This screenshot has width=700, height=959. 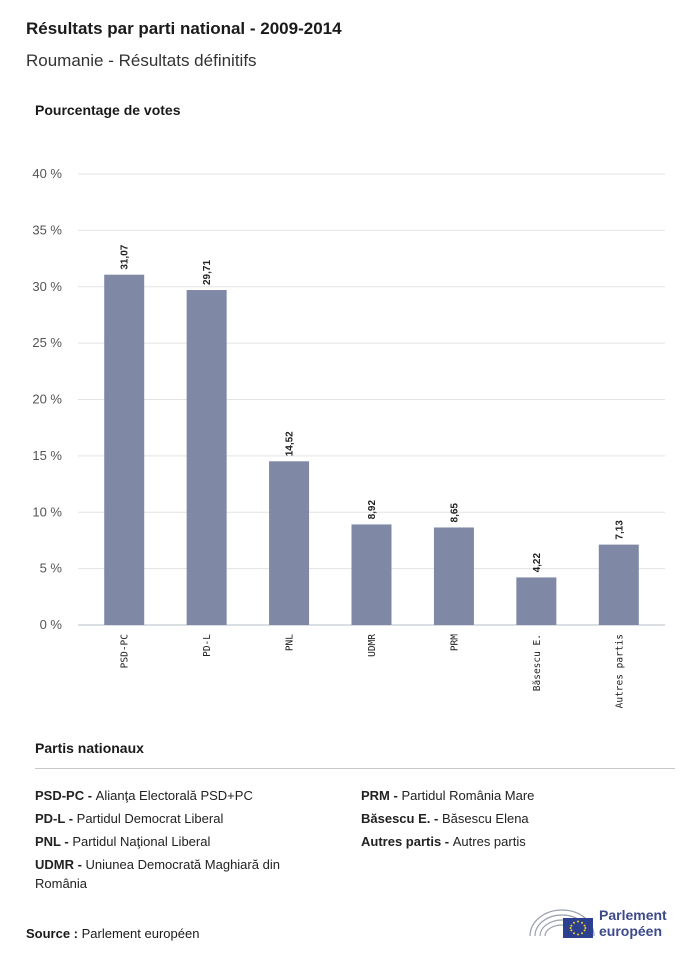 What do you see at coordinates (633, 915) in the screenshot?
I see `logo-line-1: Parlement` at bounding box center [633, 915].